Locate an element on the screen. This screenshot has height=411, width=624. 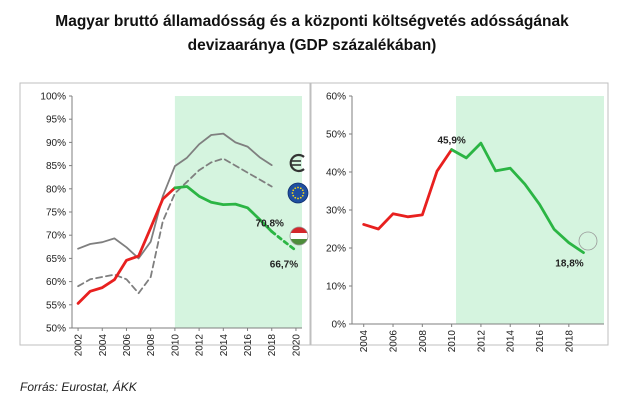
right-ytick-label: 40% is located at coordinates (336, 173).